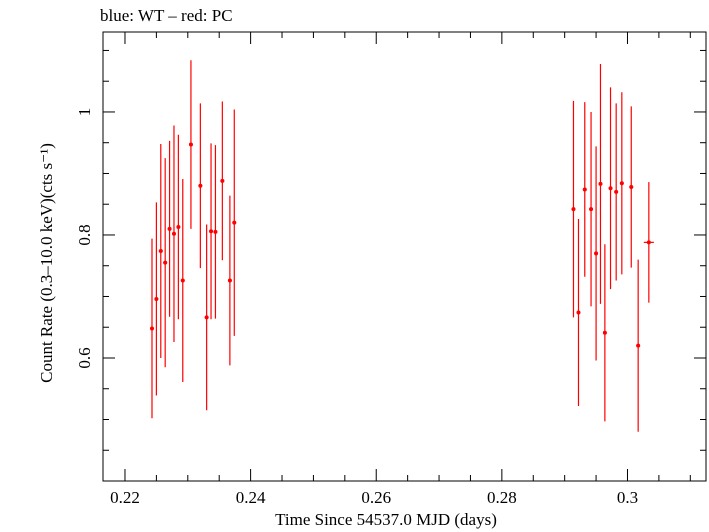  What do you see at coordinates (84, 234) in the screenshot?
I see `y-tick-label: 0.8` at bounding box center [84, 234].